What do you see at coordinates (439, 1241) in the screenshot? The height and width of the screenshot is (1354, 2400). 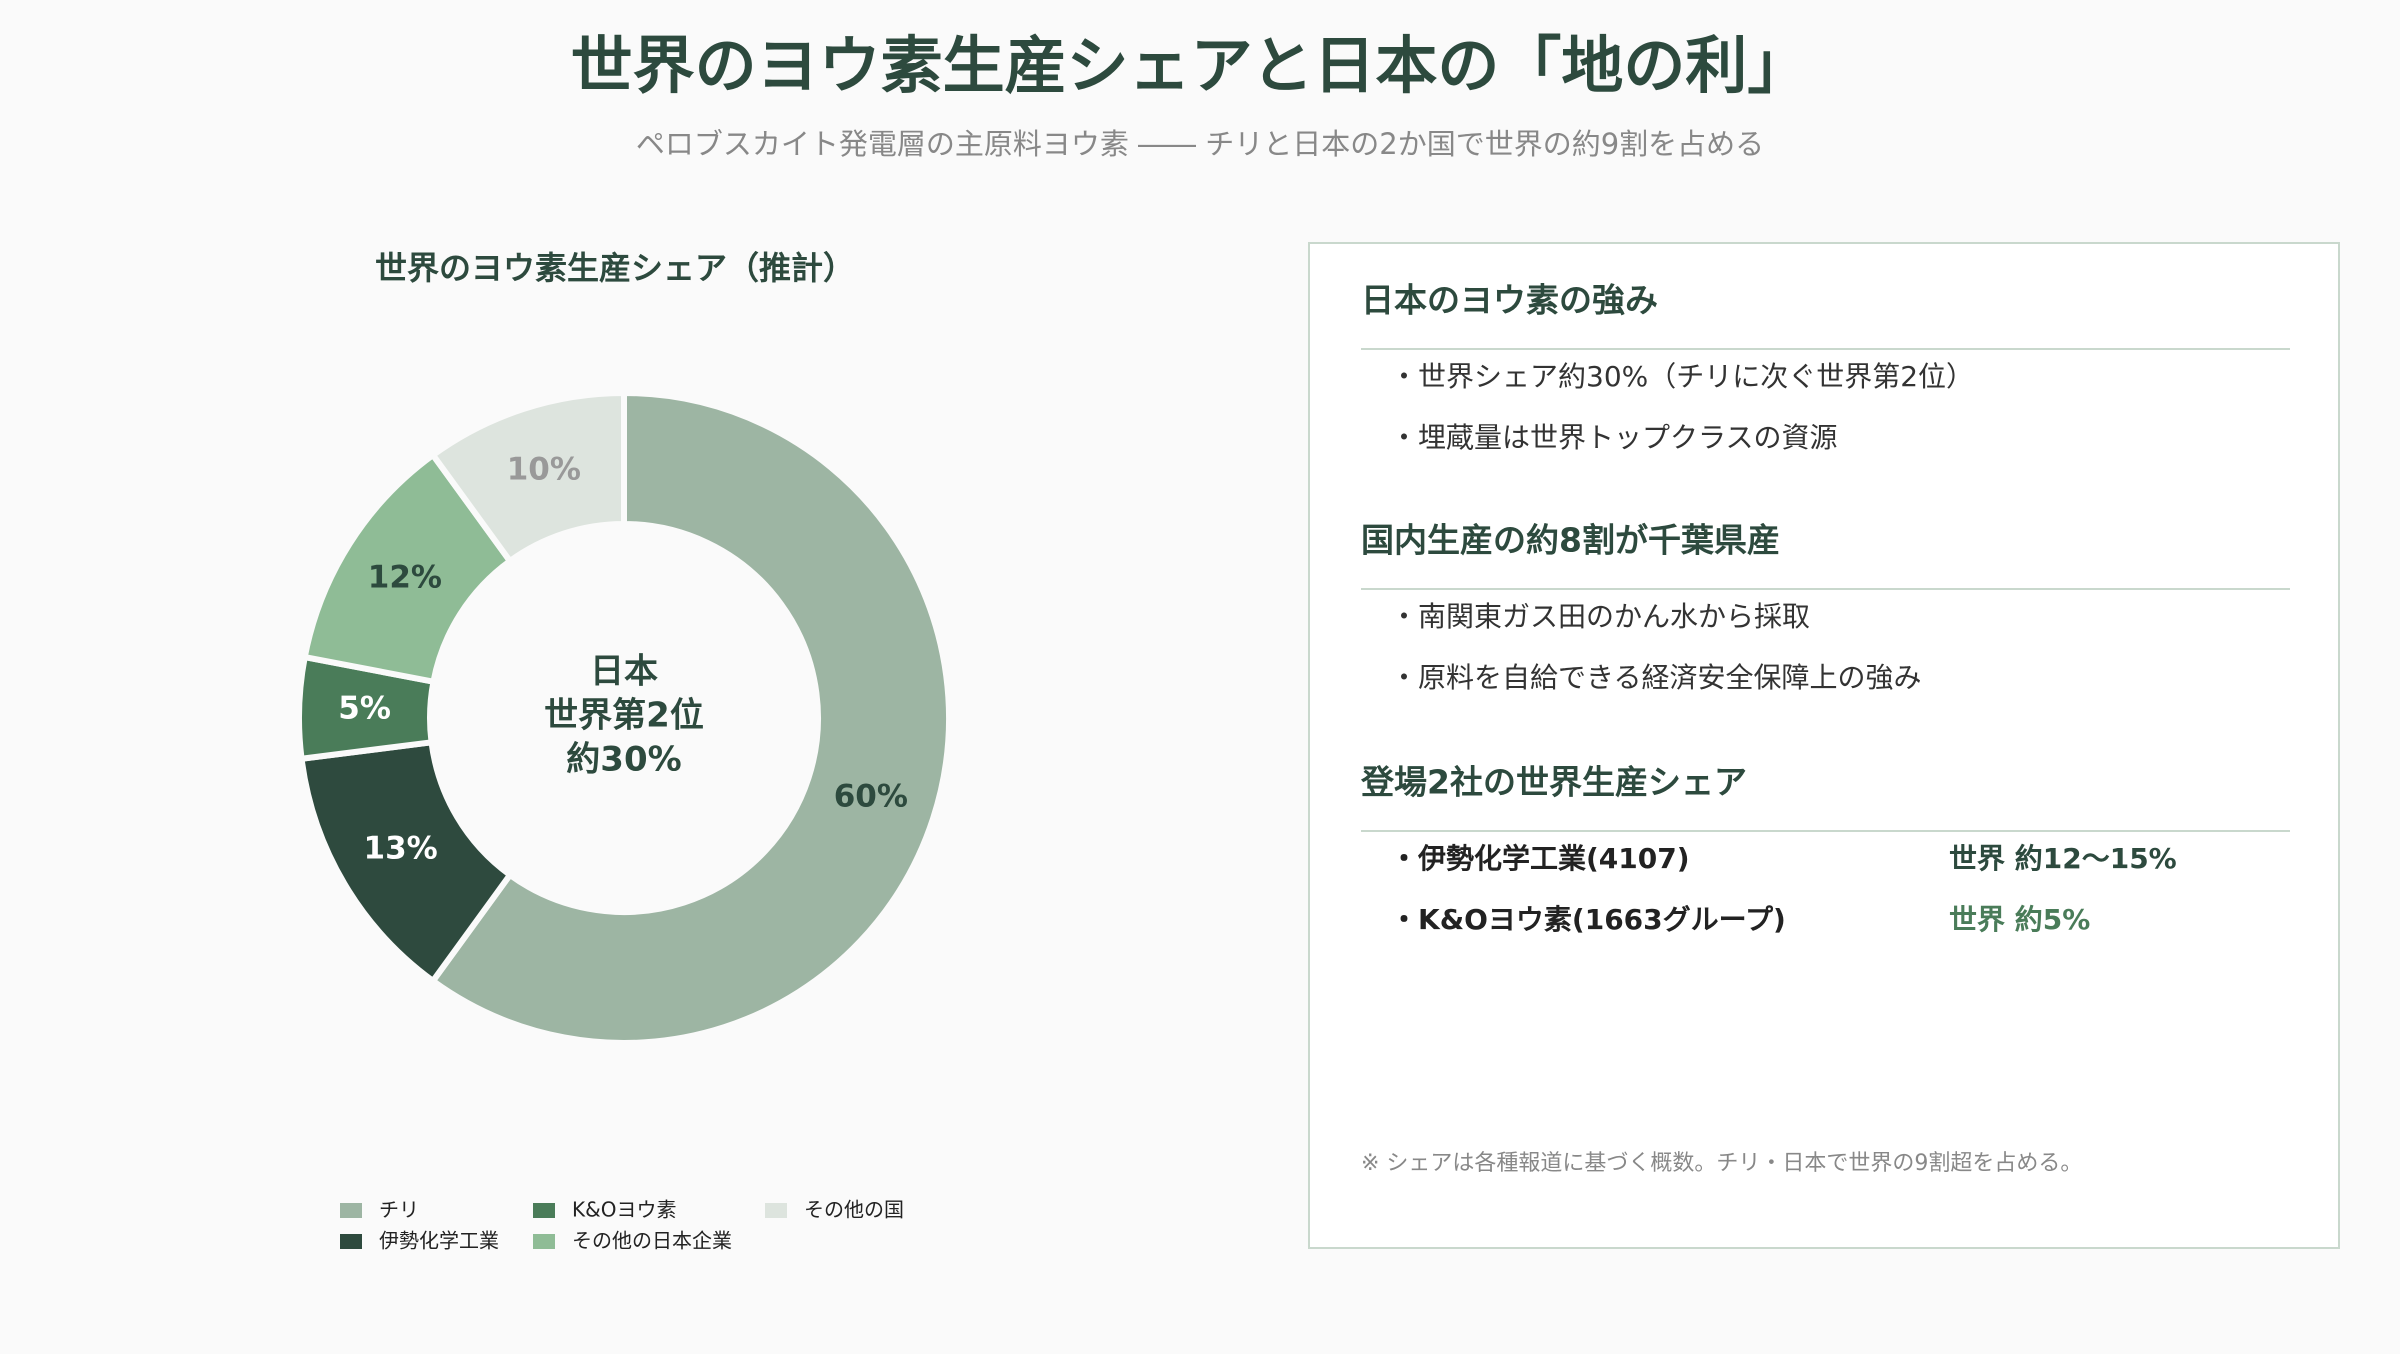 I see `legend-label: 伊勢化学工業` at bounding box center [439, 1241].